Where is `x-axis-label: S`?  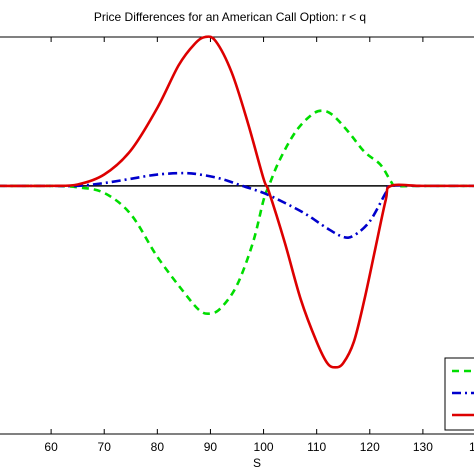
x-axis-label: S is located at coordinates (257, 463).